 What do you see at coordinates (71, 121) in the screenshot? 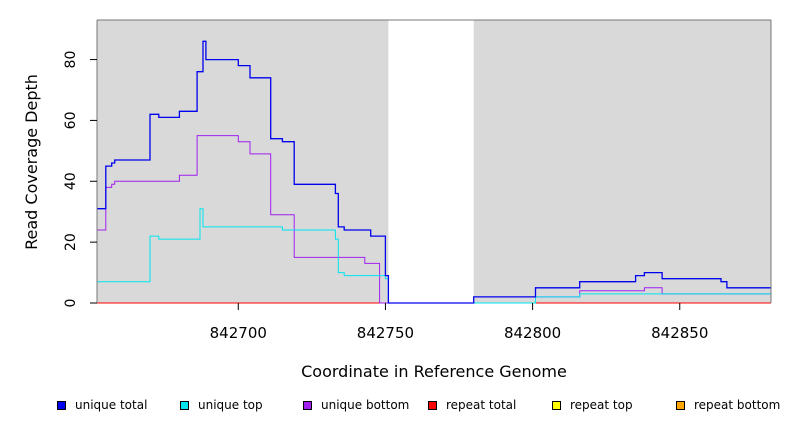
I see `y-tick-label: 60` at bounding box center [71, 121].